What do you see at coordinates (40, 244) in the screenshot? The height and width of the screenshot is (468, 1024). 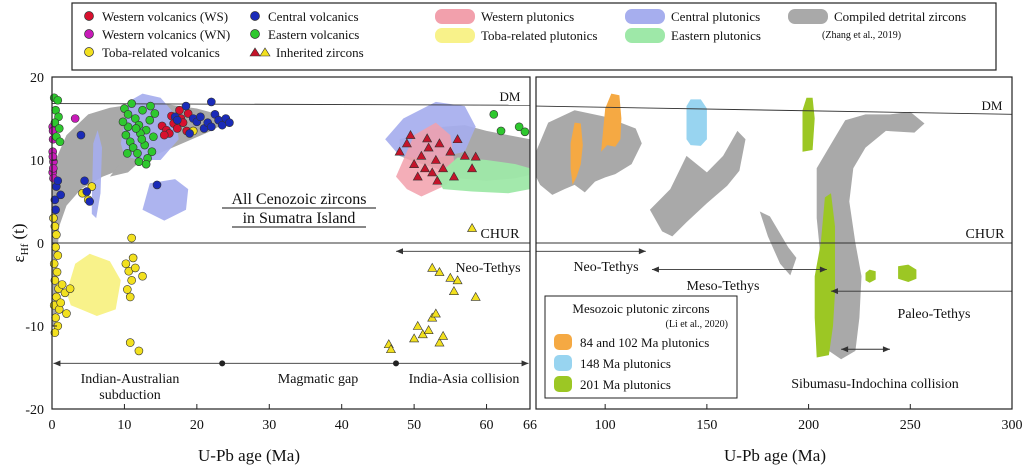 I see `left-y-tick-label: 0` at bounding box center [40, 244].